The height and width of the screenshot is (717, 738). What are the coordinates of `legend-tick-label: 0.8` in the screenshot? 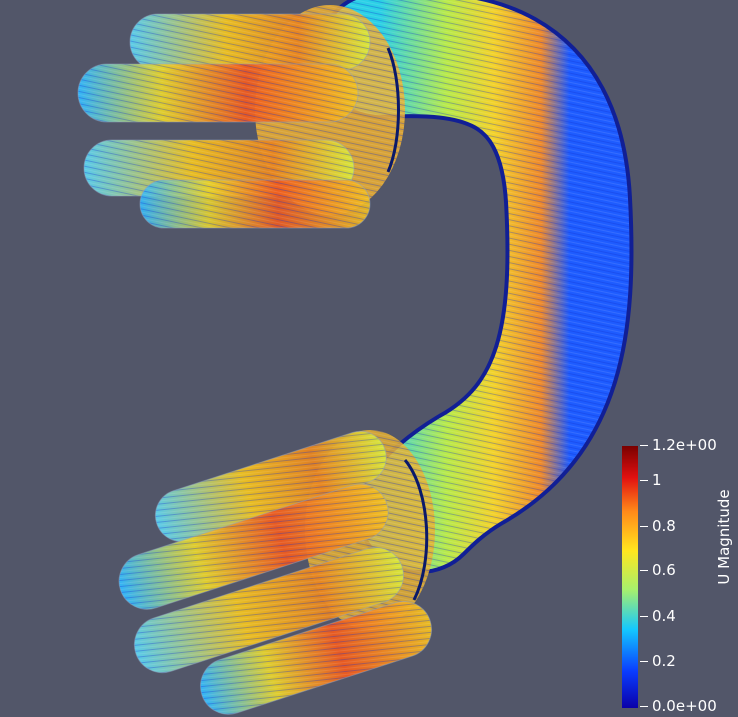 It's located at (664, 526).